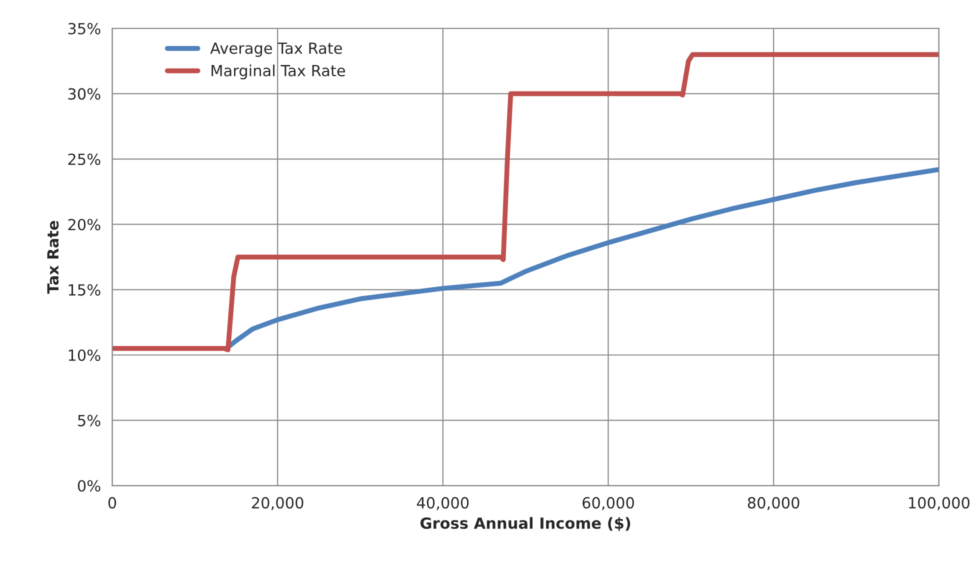 Image resolution: width=976 pixels, height=568 pixels. What do you see at coordinates (774, 503) in the screenshot?
I see `x-tick-label: 80,000` at bounding box center [774, 503].